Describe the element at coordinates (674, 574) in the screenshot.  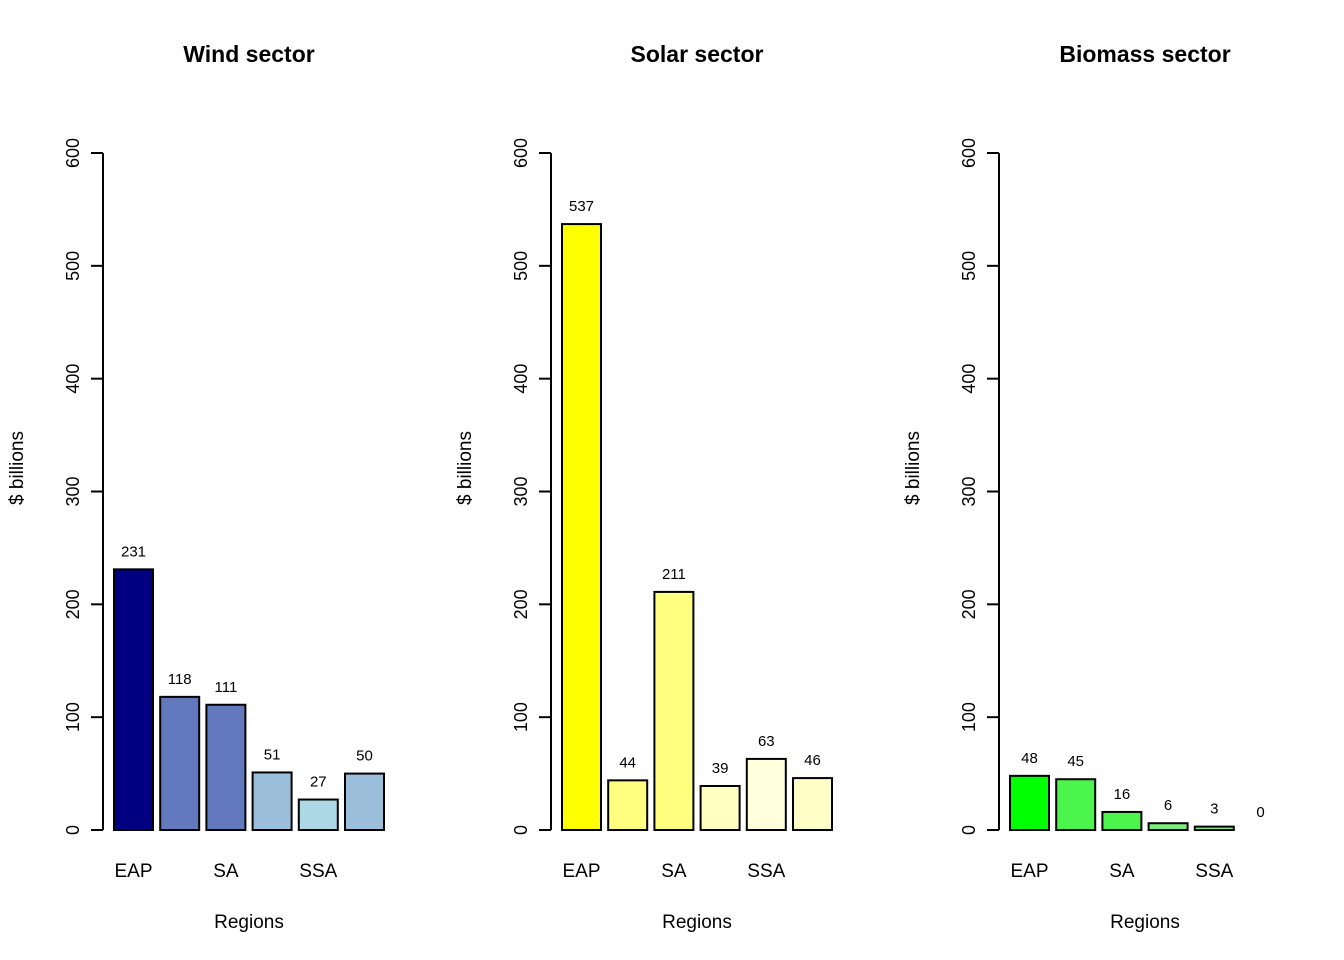
I see `data-label: 211` at that location.